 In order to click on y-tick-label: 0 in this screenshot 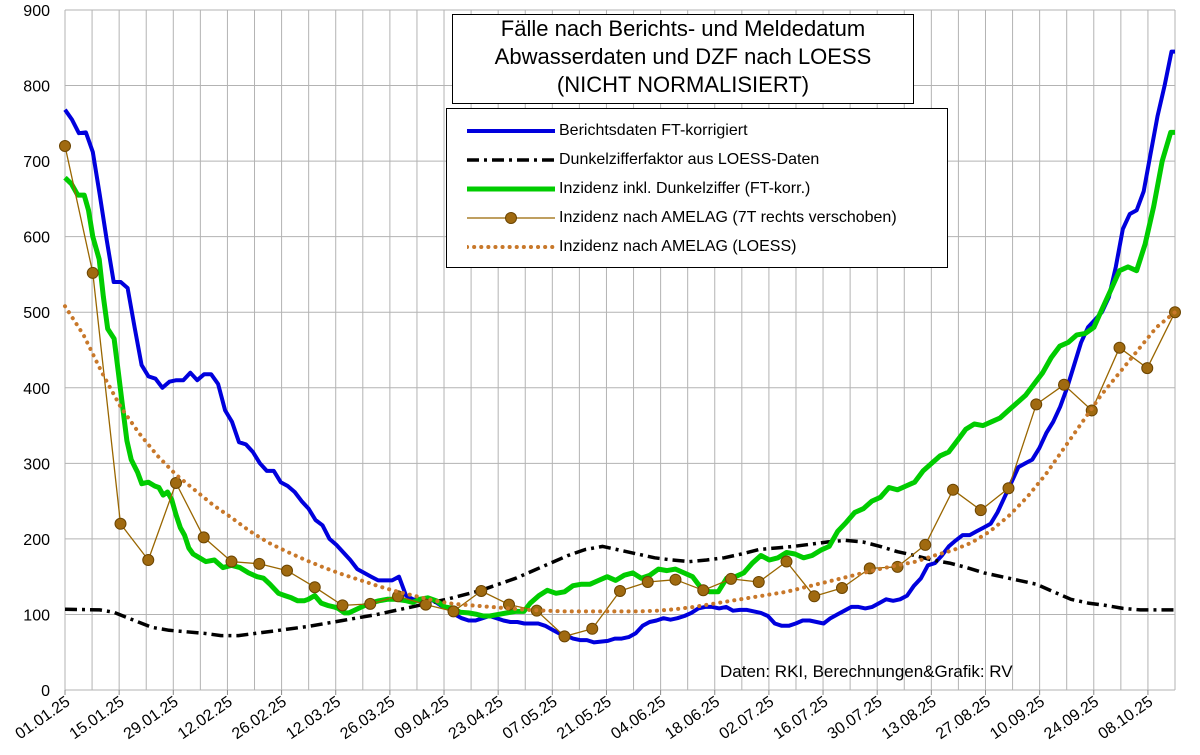, I will do `click(45, 691)`.